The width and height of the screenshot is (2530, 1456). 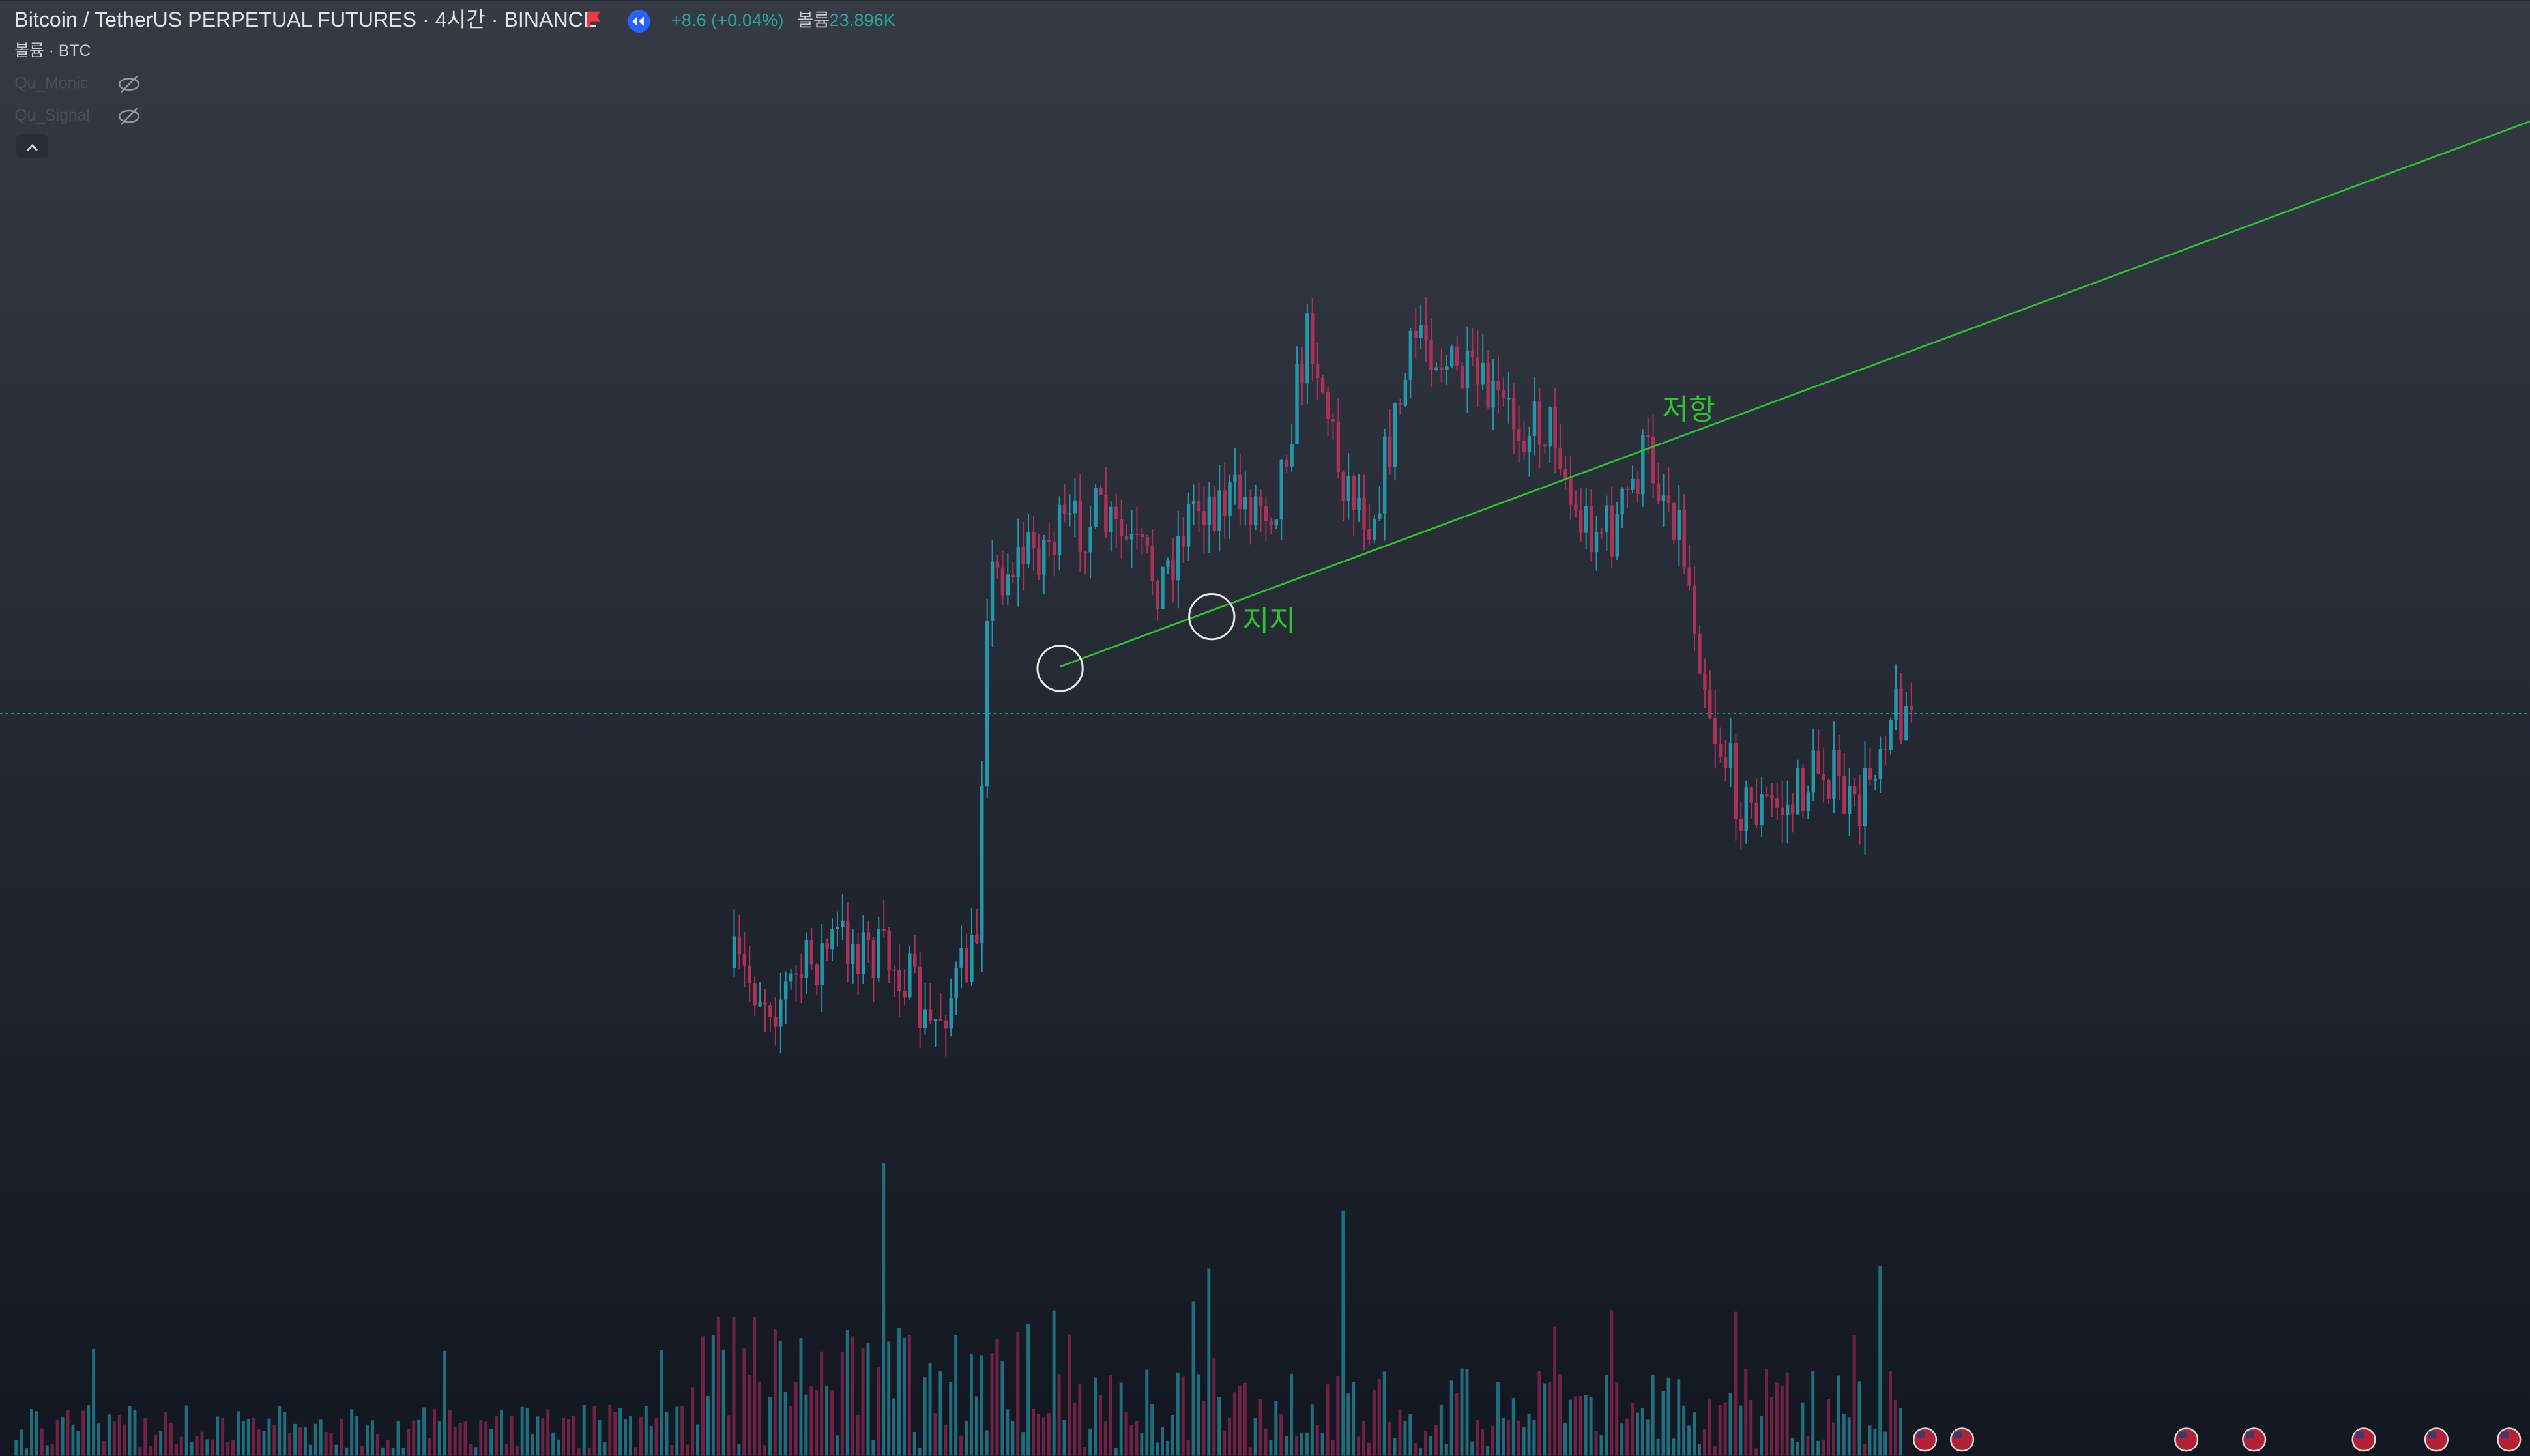 I want to click on hidden-icons, so click(x=129, y=100).